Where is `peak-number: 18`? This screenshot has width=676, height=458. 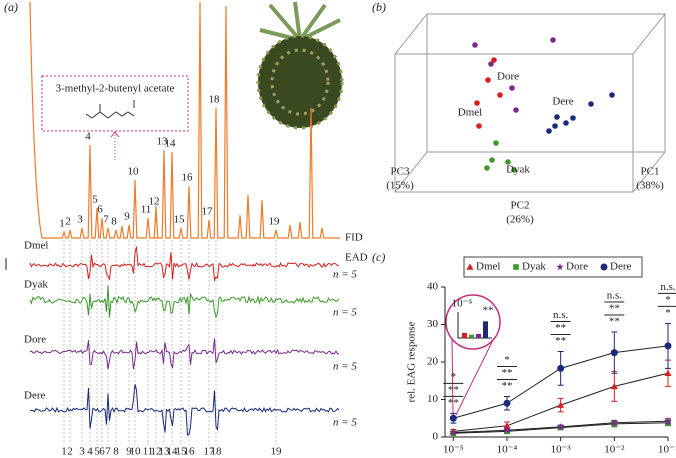 peak-number: 18 is located at coordinates (217, 452).